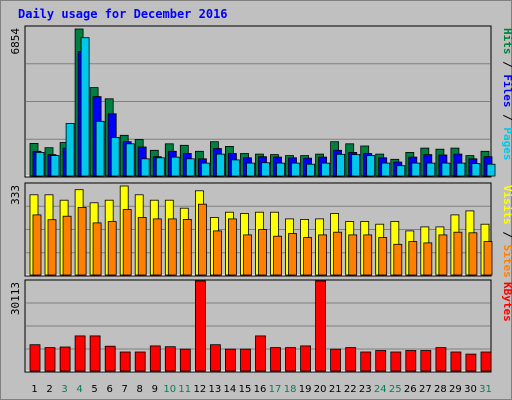 This screenshot has height=400, width=512. Describe the element at coordinates (140, 389) in the screenshot. I see `day-label-8: 8` at that location.